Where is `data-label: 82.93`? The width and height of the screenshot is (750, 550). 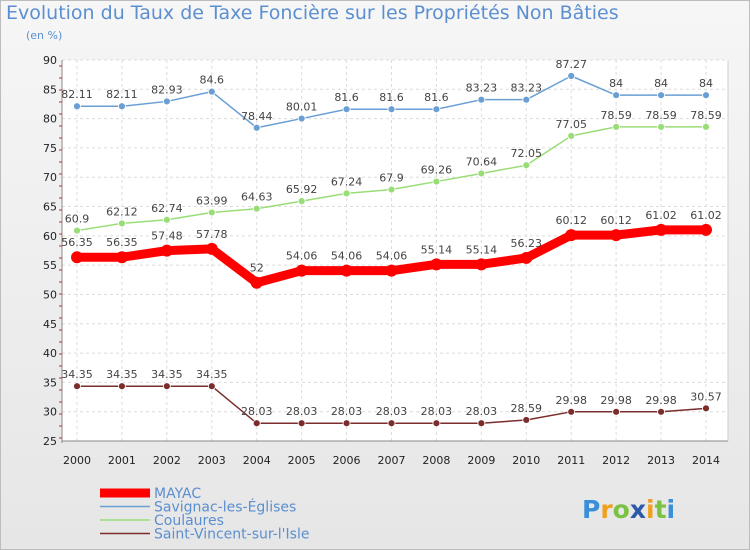 data-label: 82.93 is located at coordinates (167, 89).